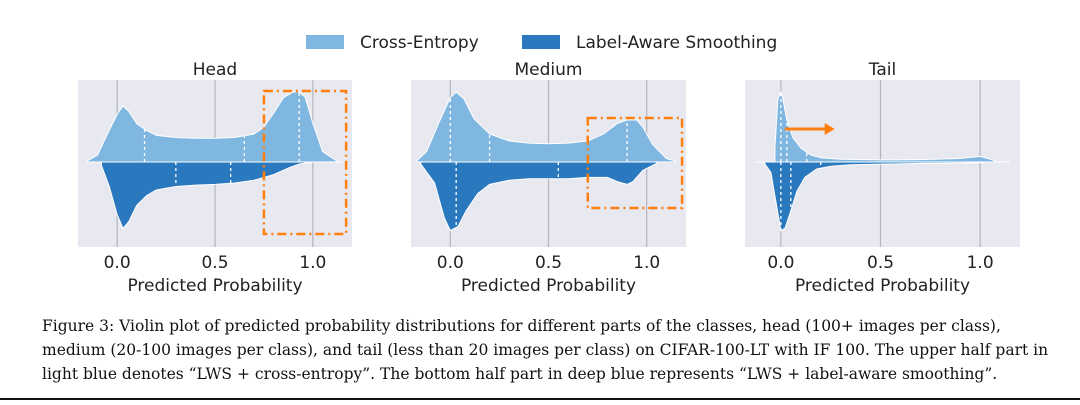 This screenshot has height=405, width=1080. I want to click on panel-title: Tail, so click(882, 70).